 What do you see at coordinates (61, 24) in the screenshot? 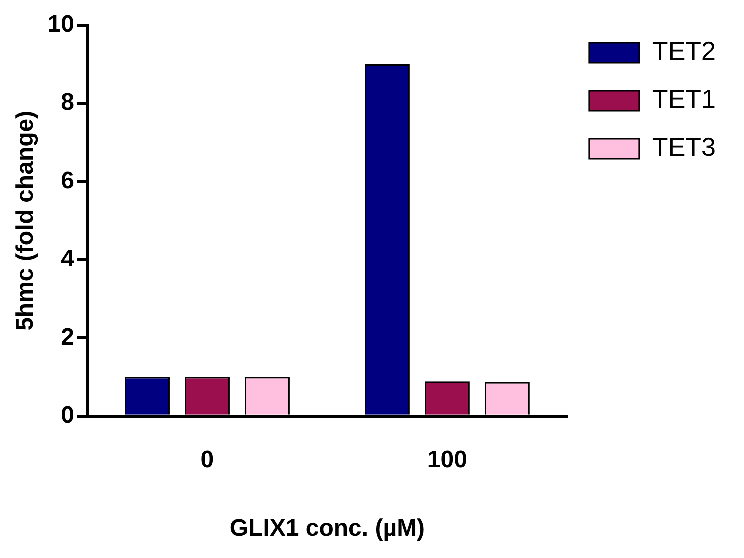
I see `y-tick-label: 10` at bounding box center [61, 24].